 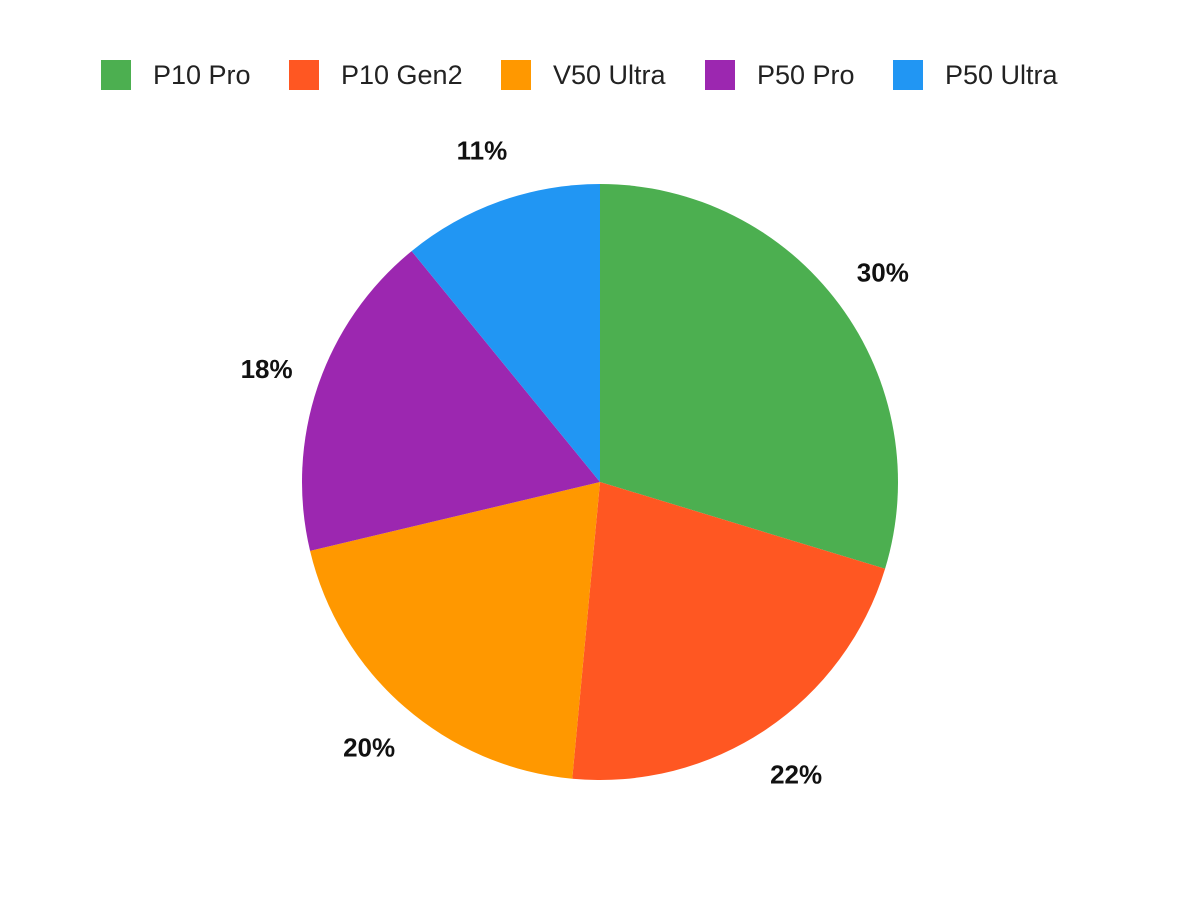 What do you see at coordinates (402, 75) in the screenshot?
I see `legend-label-p10-gen2: P10 Gen2` at bounding box center [402, 75].